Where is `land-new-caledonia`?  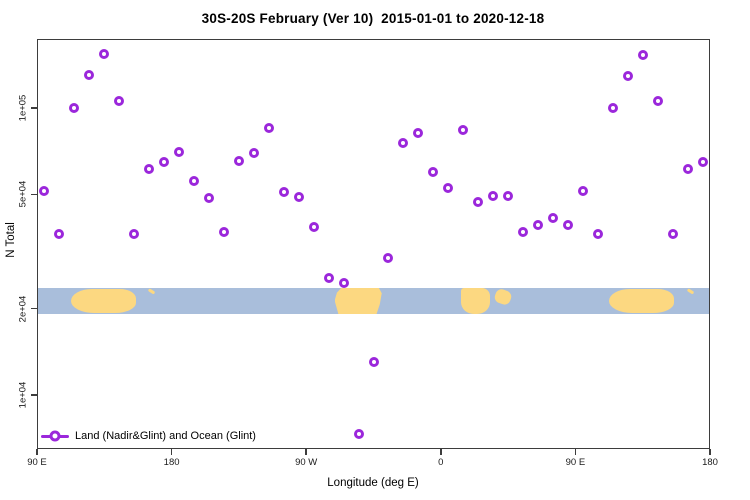
land-new-caledonia is located at coordinates (152, 291).